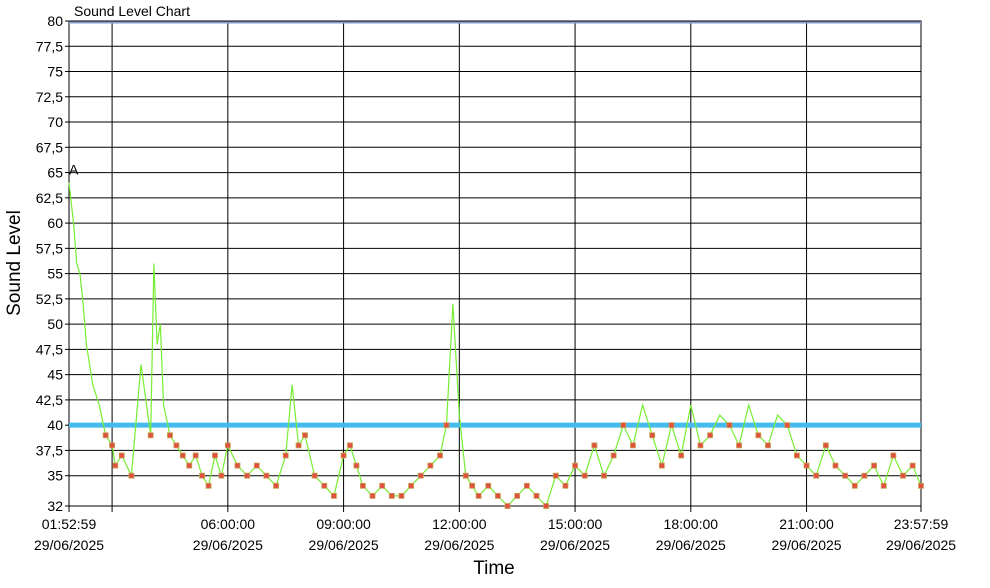  What do you see at coordinates (228, 524) in the screenshot?
I see `x-tick-time-label: 06:00:00` at bounding box center [228, 524].